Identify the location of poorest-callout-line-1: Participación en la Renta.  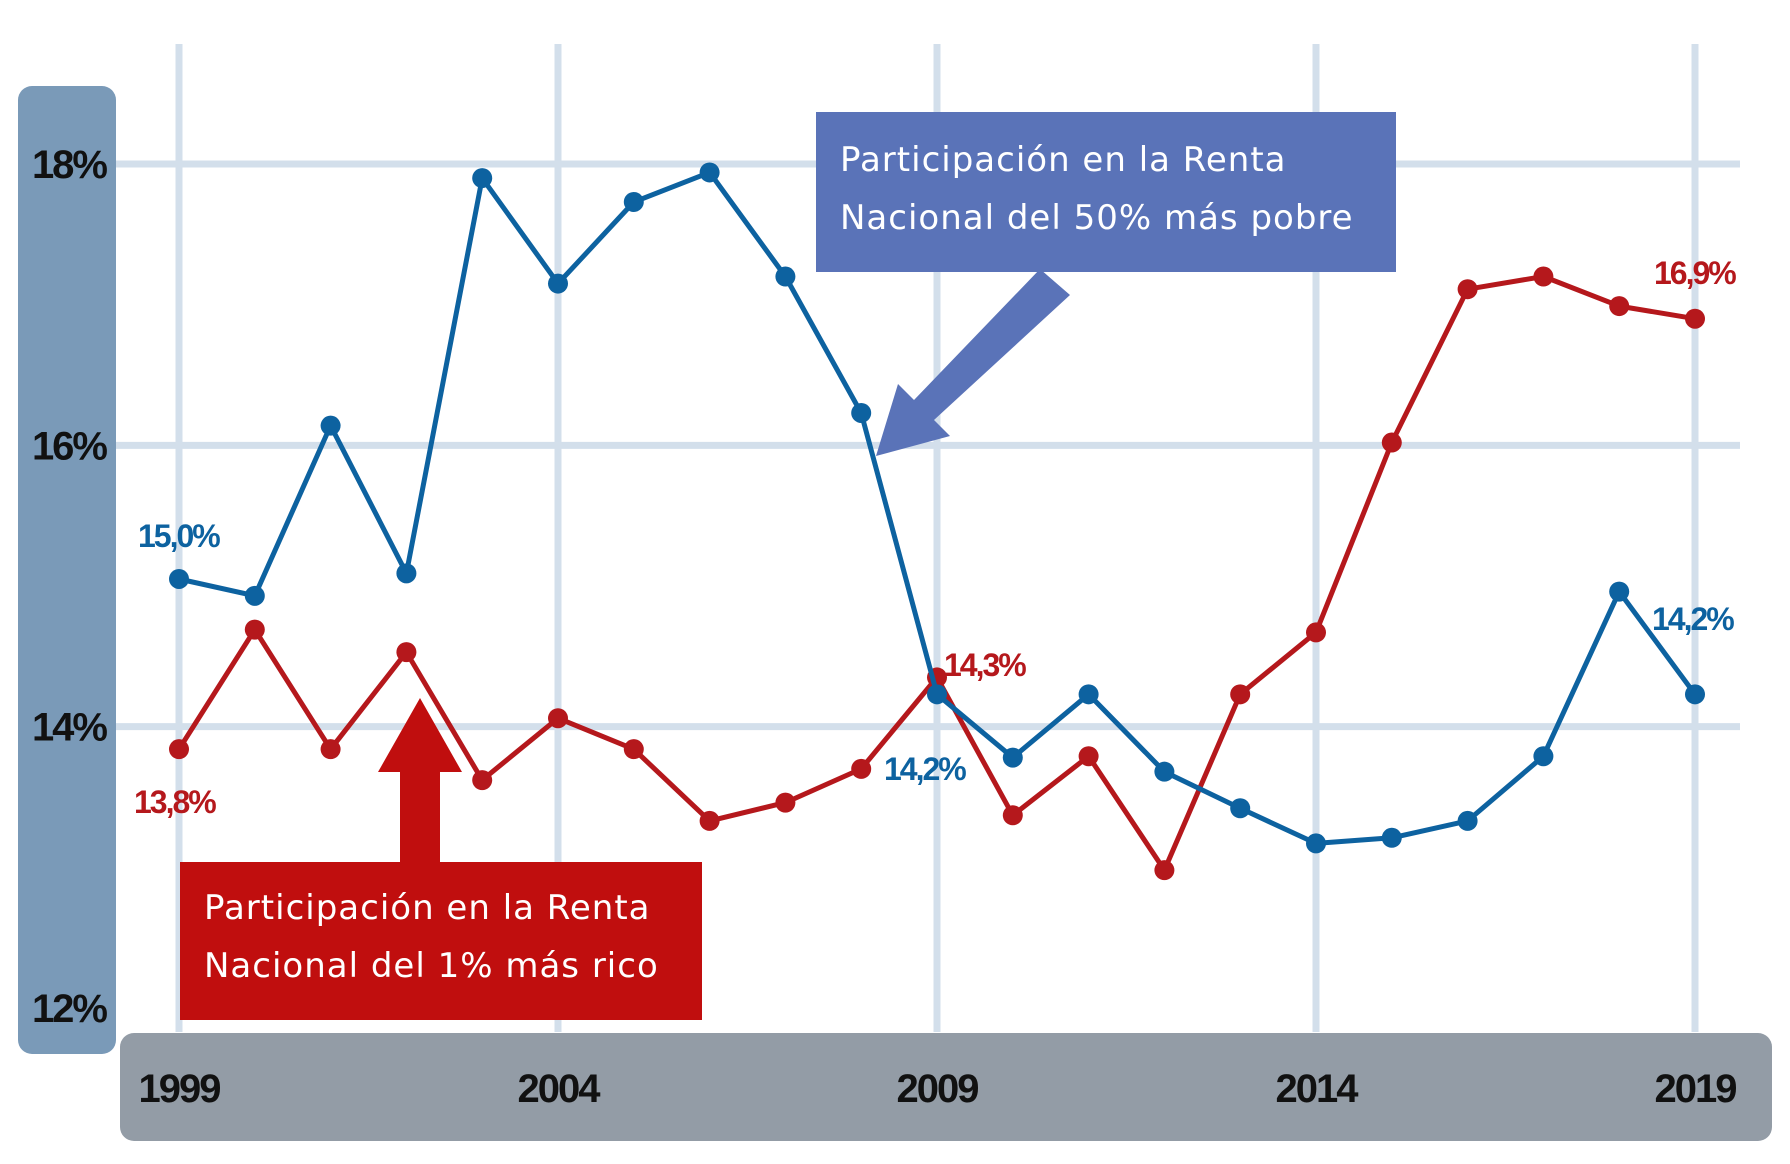
(1063, 160).